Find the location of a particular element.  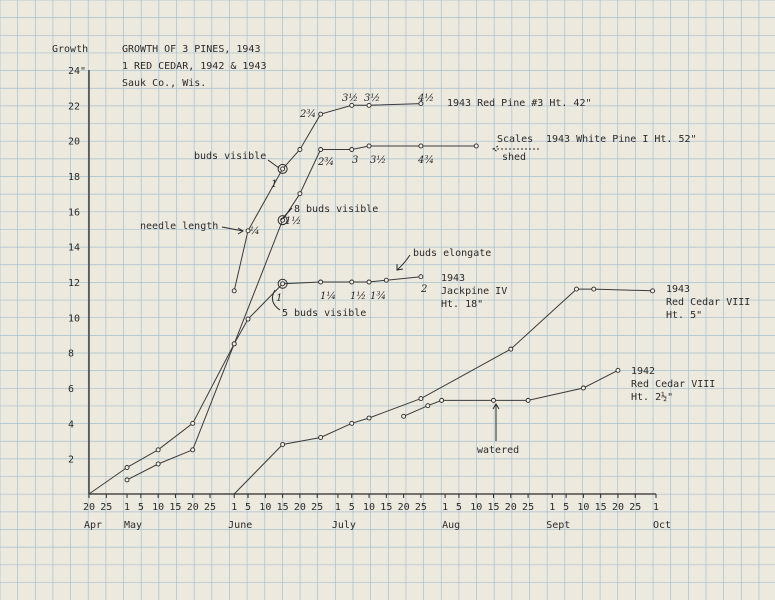

y-tick-label: 20 is located at coordinates (74, 142).